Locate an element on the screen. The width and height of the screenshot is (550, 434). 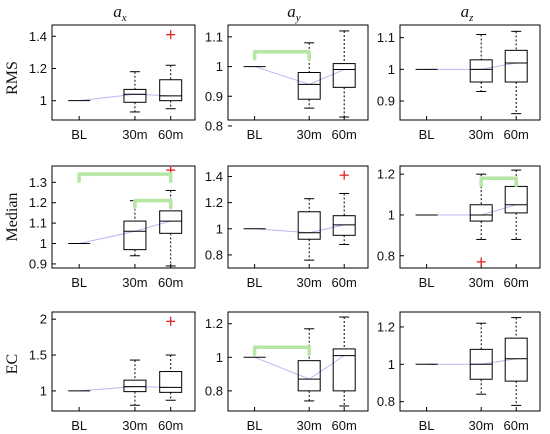
row-label-ec: EC is located at coordinates (12, 364).